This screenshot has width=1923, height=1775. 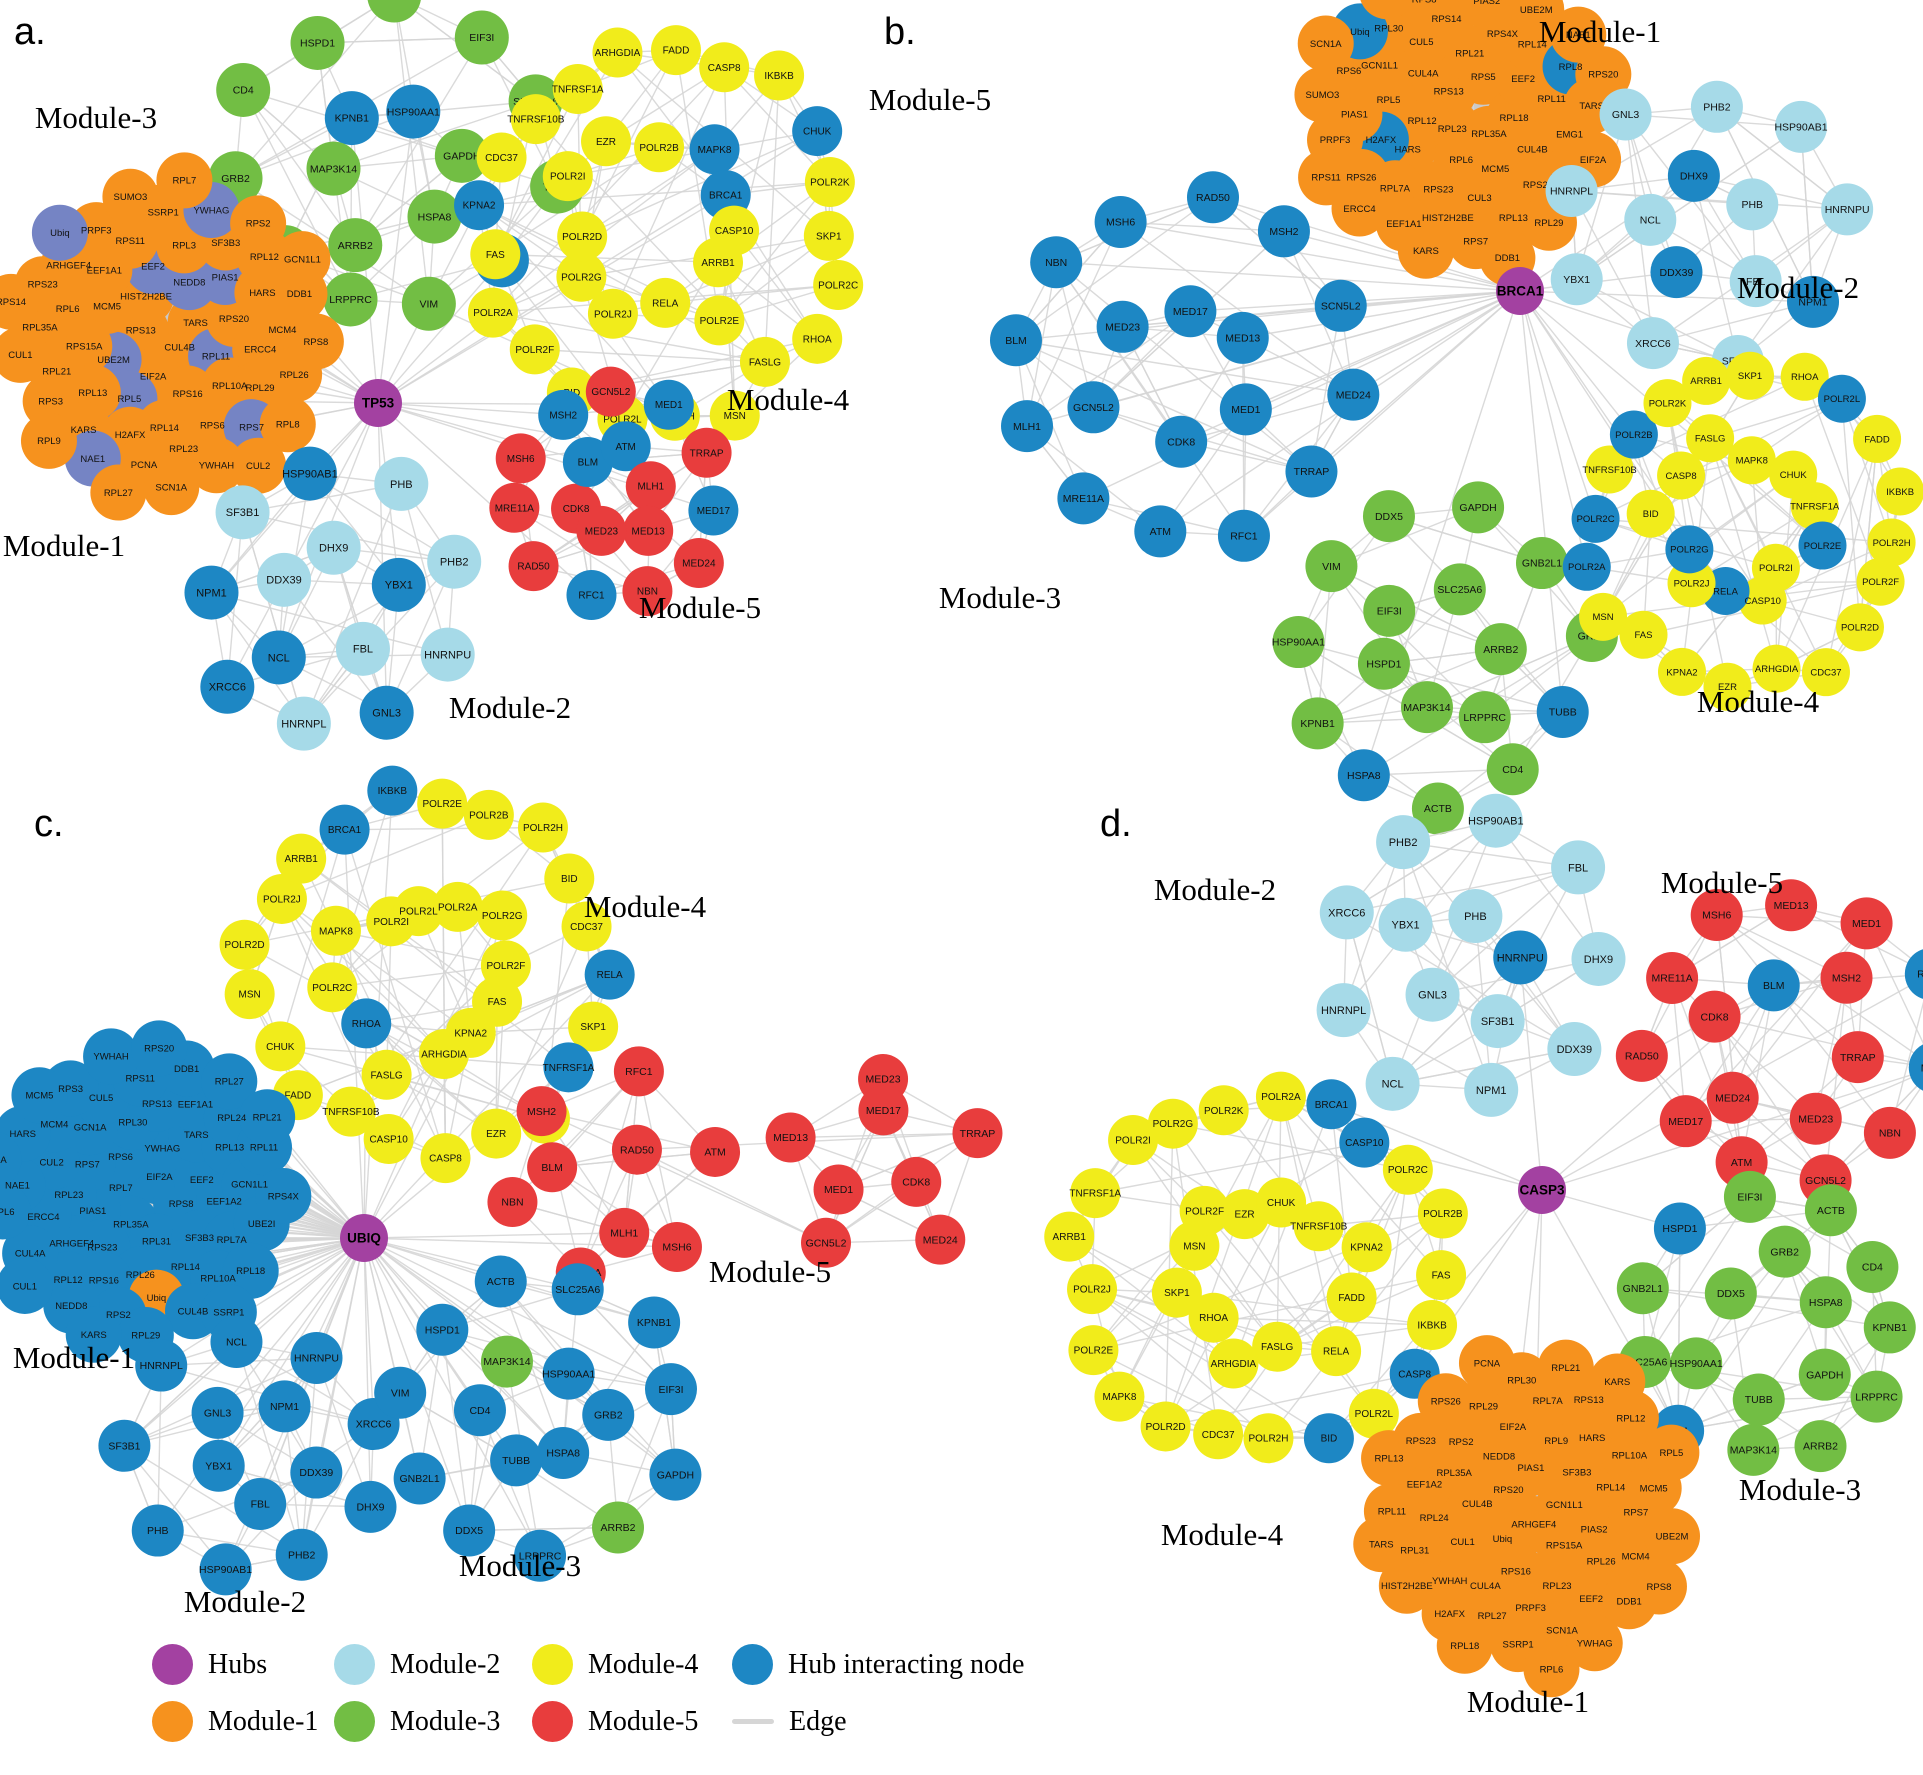 I want to click on node-HSPA8, so click(x=563, y=1452).